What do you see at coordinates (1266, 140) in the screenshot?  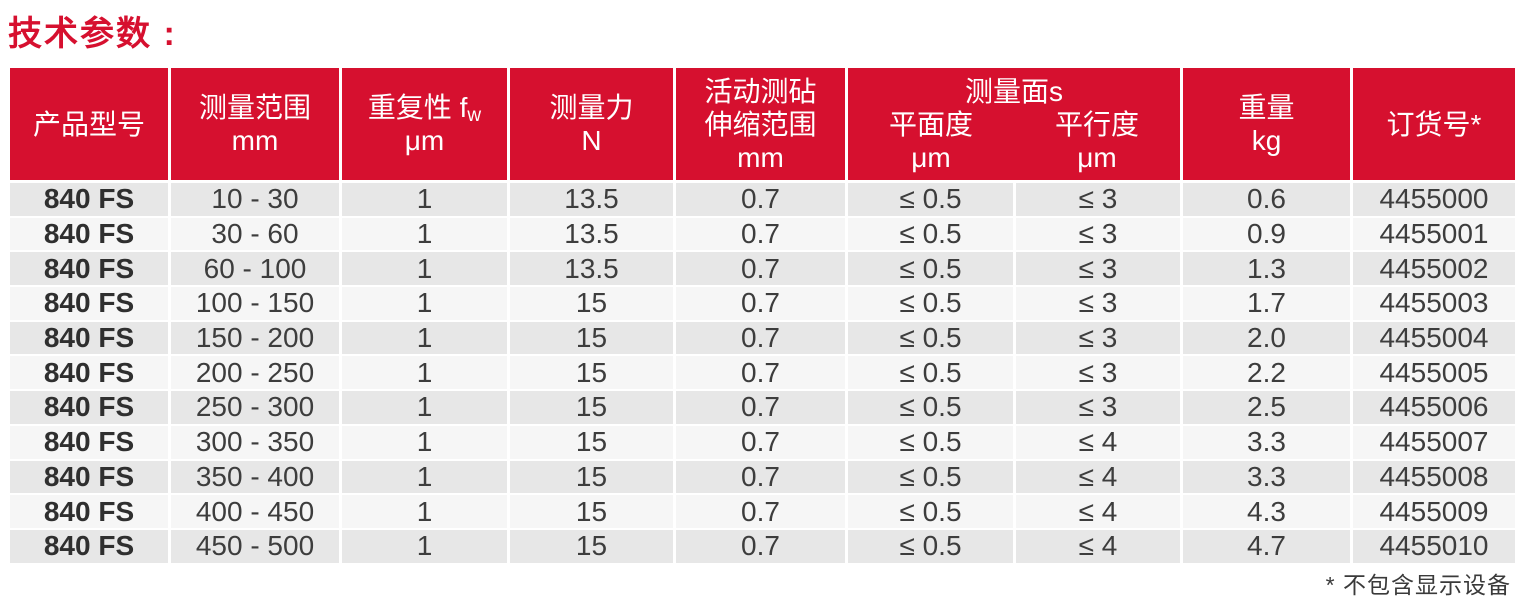 I see `header-weight-unit: kg` at bounding box center [1266, 140].